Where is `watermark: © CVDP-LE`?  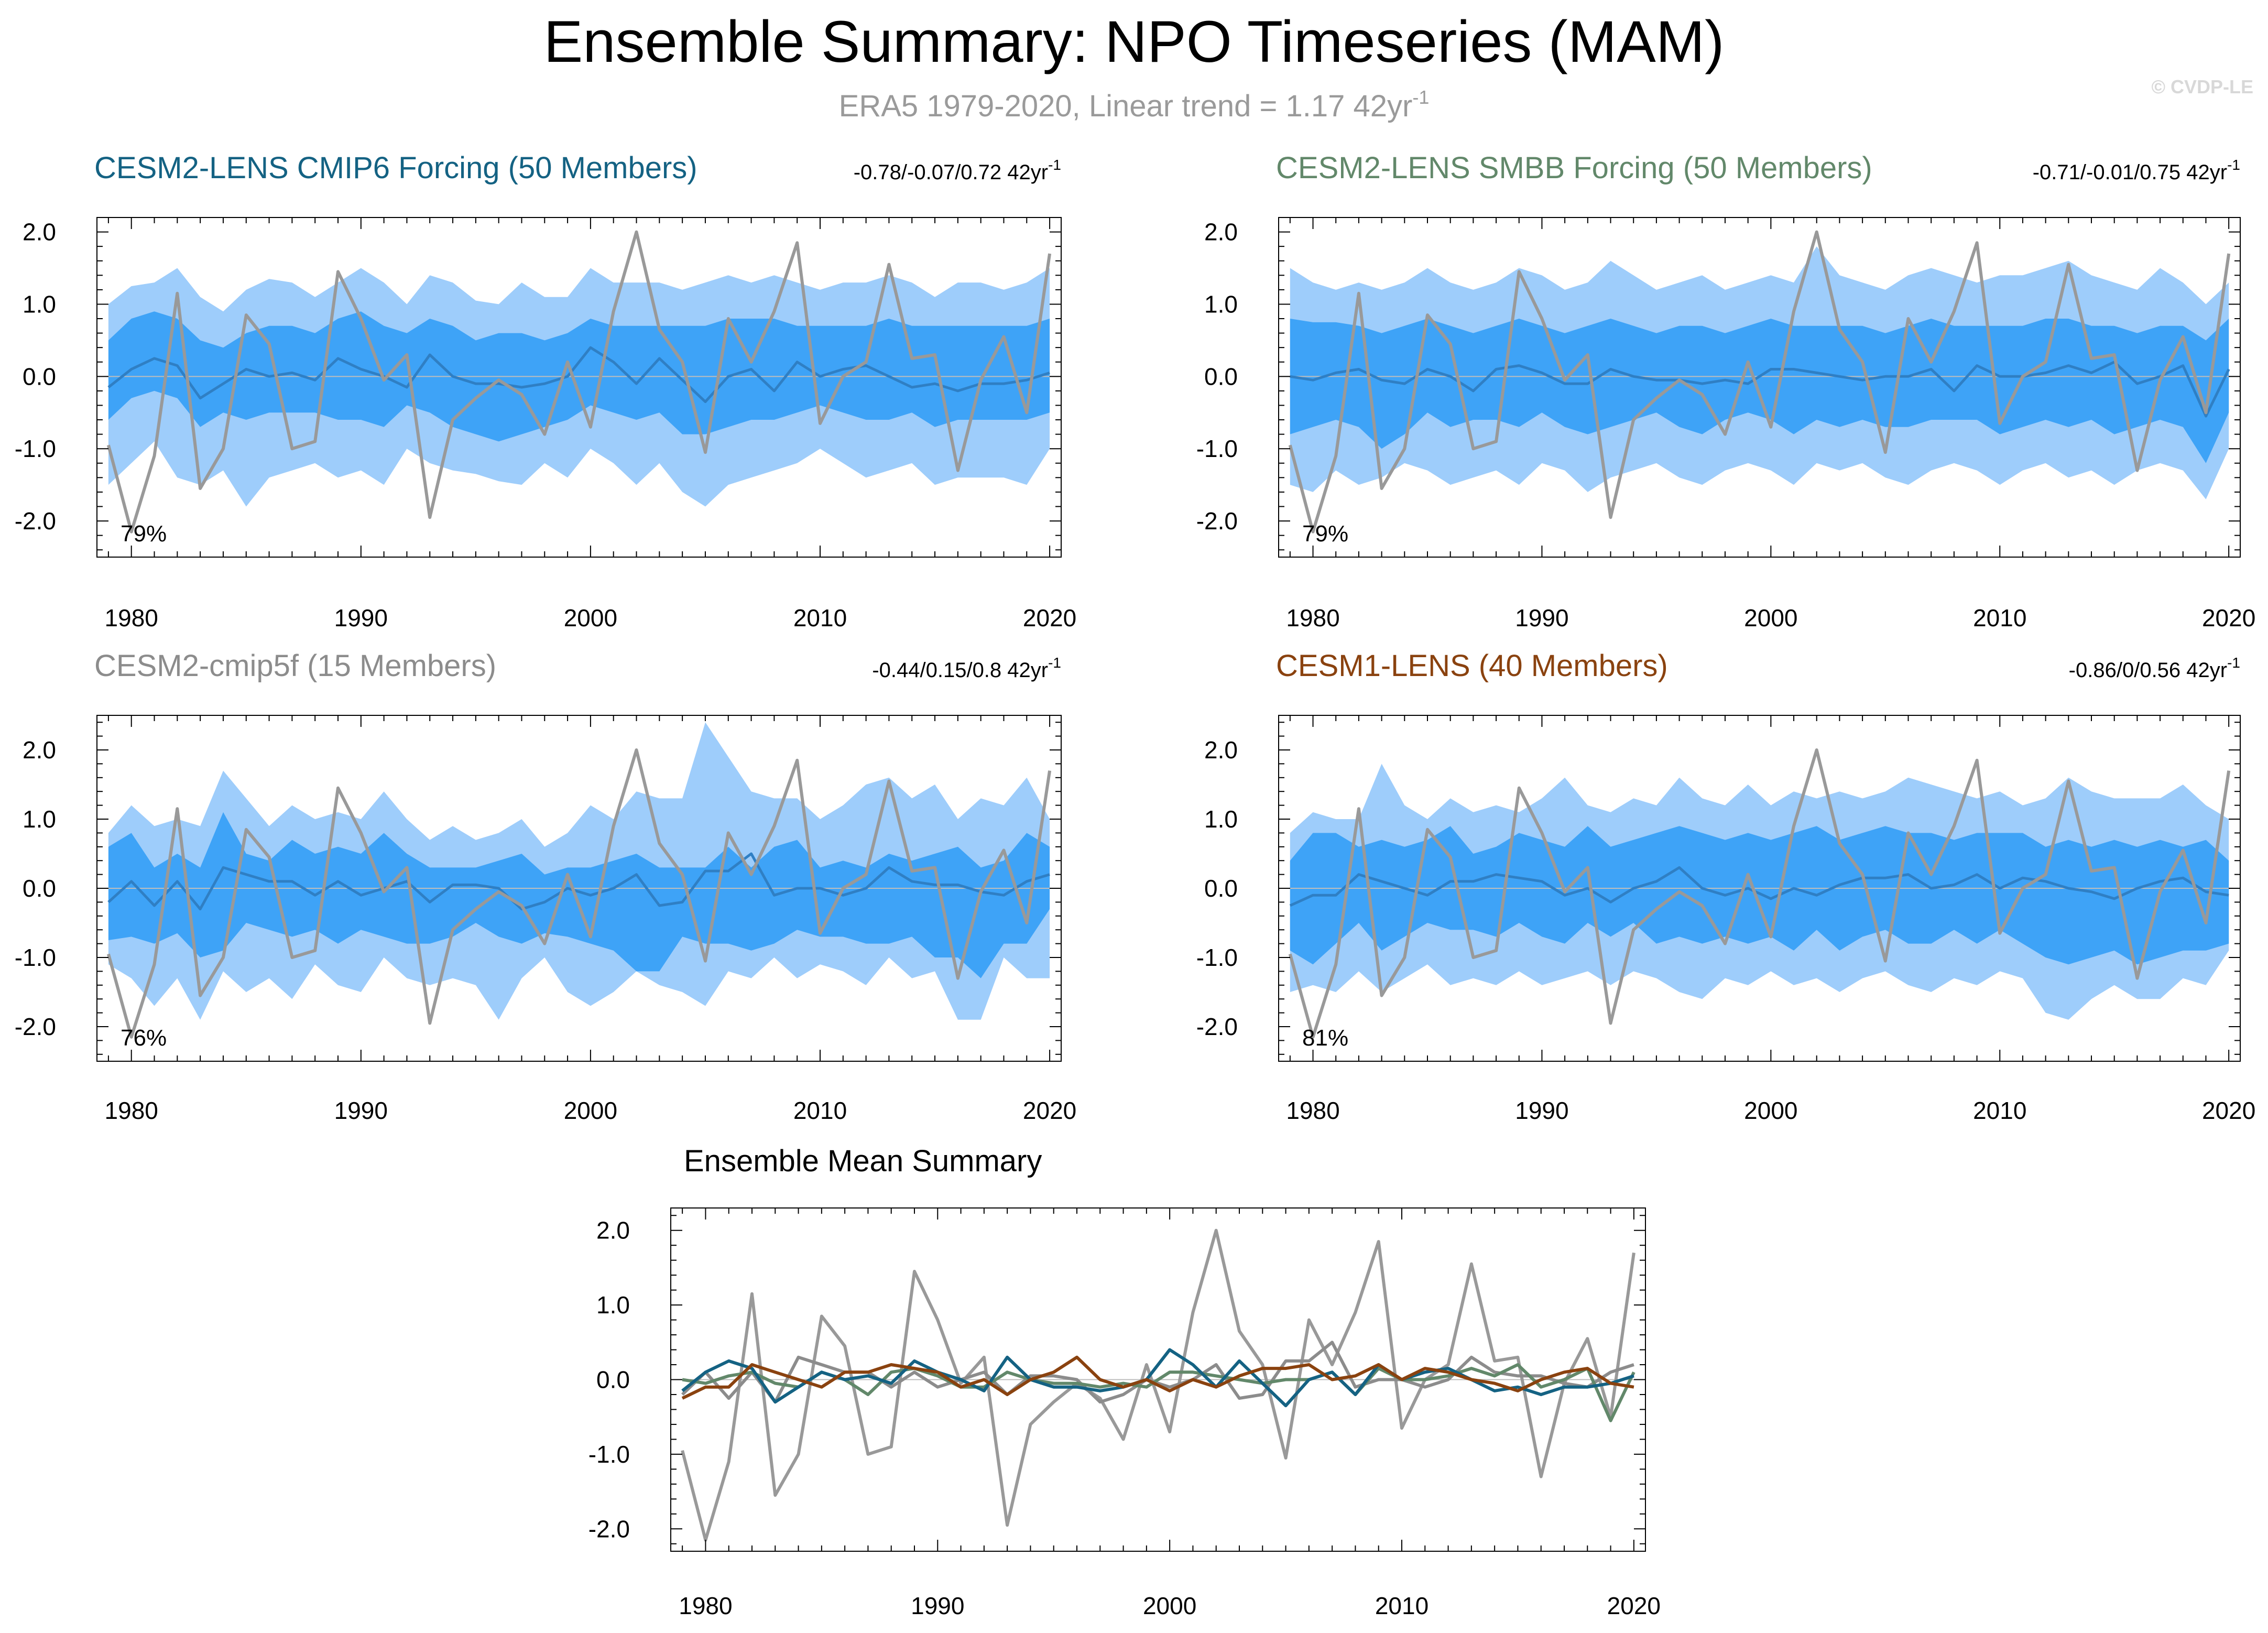
watermark: © CVDP-LE is located at coordinates (2202, 86).